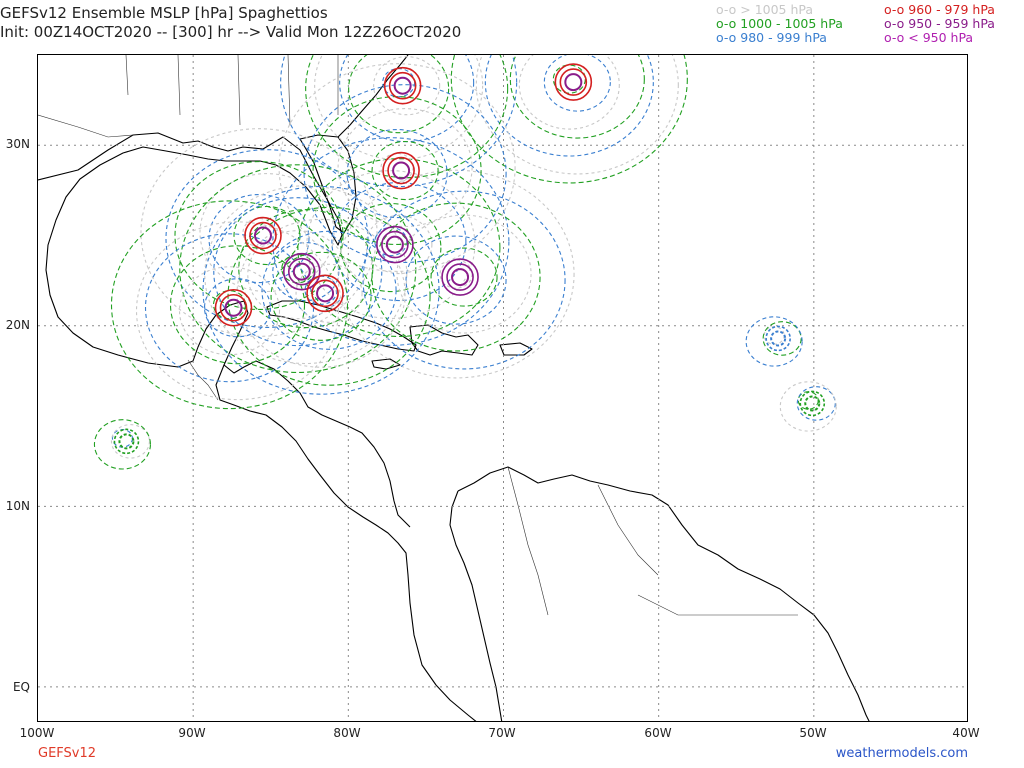 This screenshot has height=768, width=1024. I want to click on source-watermark: weathermodels.com, so click(901, 753).